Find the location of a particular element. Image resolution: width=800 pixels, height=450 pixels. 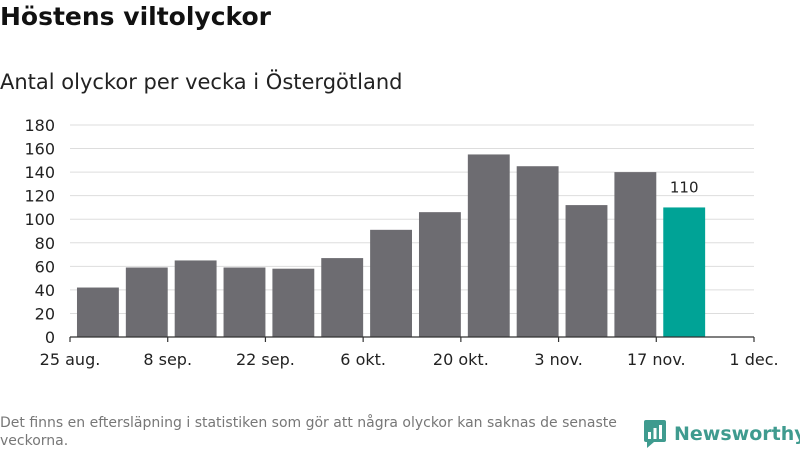

y-tick-label: 160 is located at coordinates (39, 149).